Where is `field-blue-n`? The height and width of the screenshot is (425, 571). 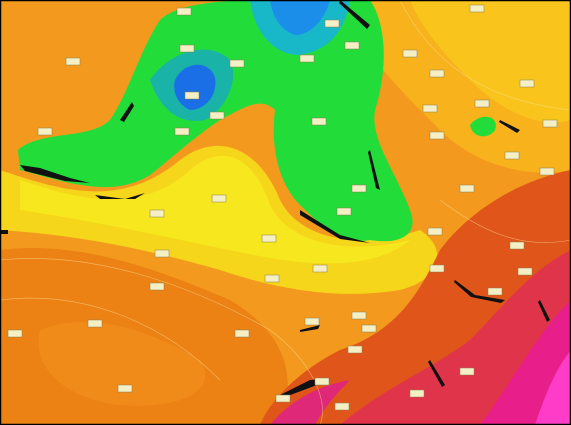
field-blue-n is located at coordinates (300, 17).